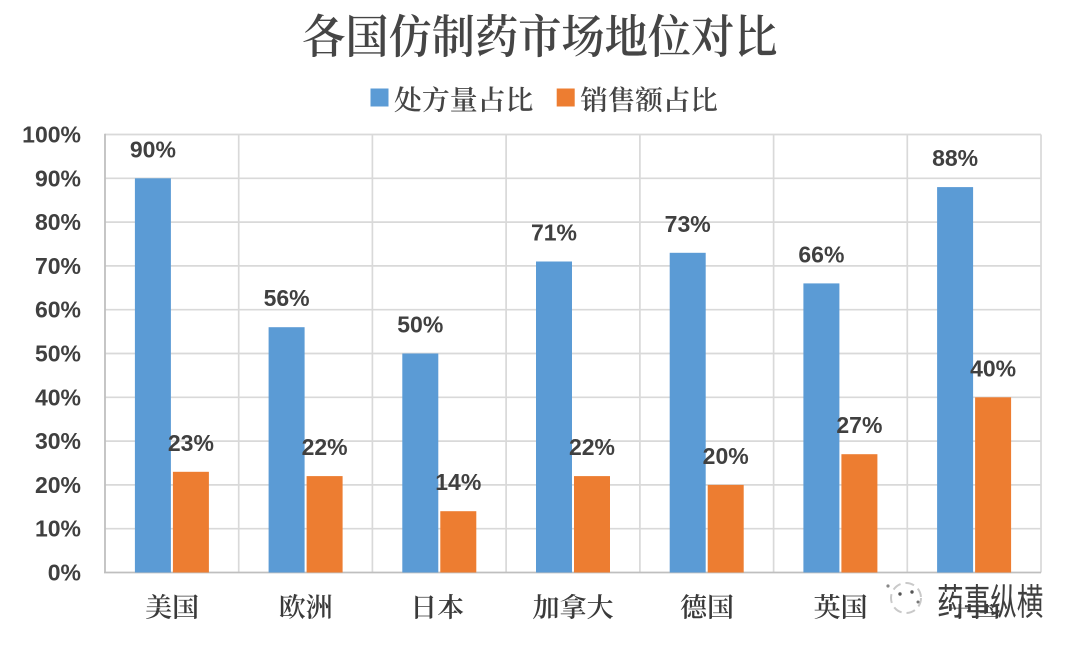 This screenshot has height=649, width=1074. Describe the element at coordinates (58, 222) in the screenshot. I see `svg-text: 80%` at that location.